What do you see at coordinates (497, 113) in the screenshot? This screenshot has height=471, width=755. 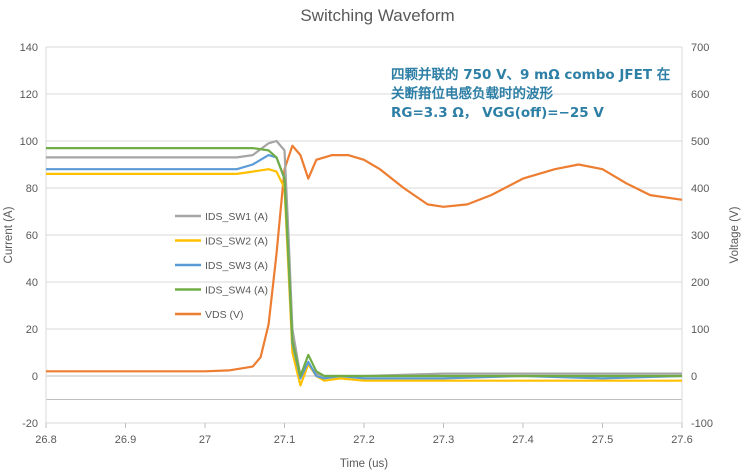 I see `annotation-line-3: RG=3.3 Ω， VGG(off)=−25 V` at bounding box center [497, 113].